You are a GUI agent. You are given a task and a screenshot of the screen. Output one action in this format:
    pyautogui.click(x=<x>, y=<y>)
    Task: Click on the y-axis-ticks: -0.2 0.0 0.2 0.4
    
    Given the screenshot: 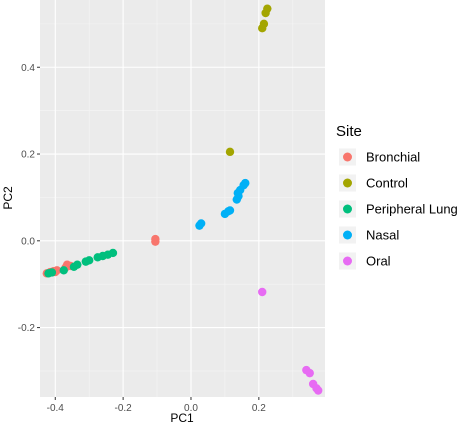 What is the action you would take?
    pyautogui.click(x=29, y=198)
    